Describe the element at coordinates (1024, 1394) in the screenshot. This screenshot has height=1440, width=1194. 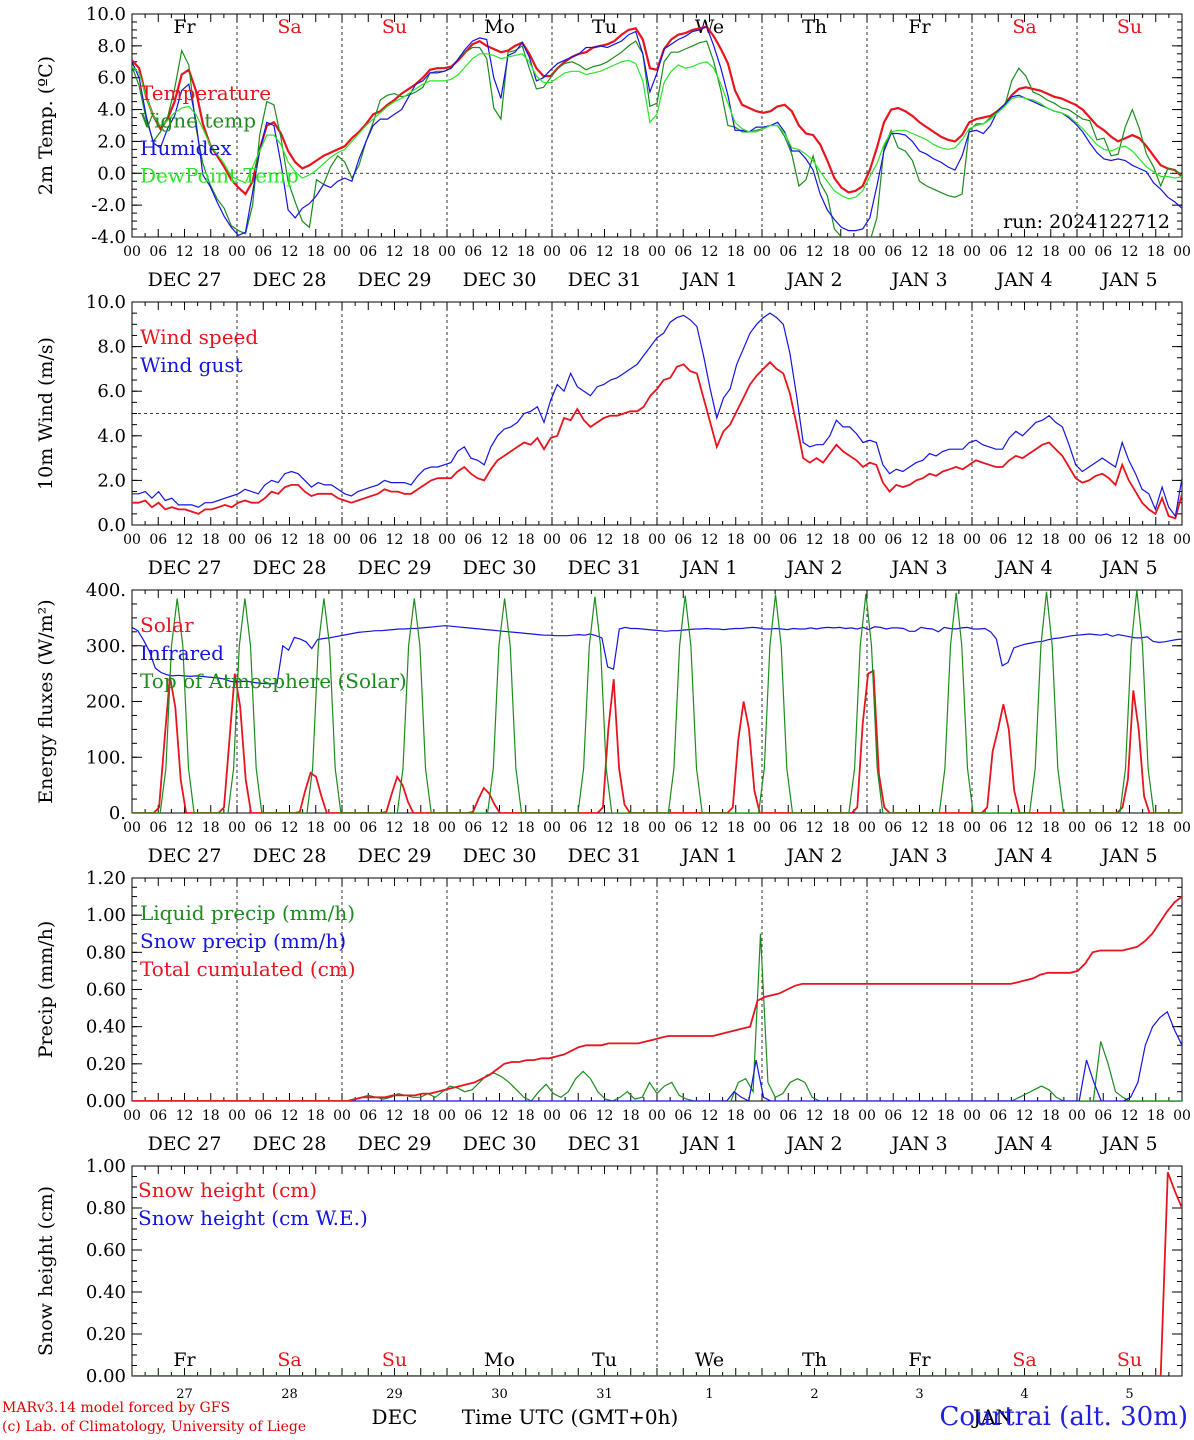
I see `day-number-label: 4` at that location.